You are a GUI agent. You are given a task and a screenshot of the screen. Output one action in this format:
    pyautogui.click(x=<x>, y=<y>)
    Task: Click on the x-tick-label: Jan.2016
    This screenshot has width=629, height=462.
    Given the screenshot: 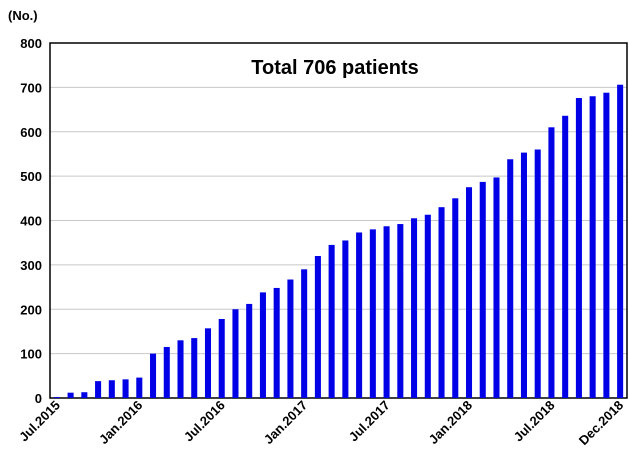 What is the action you would take?
    pyautogui.click(x=120, y=422)
    